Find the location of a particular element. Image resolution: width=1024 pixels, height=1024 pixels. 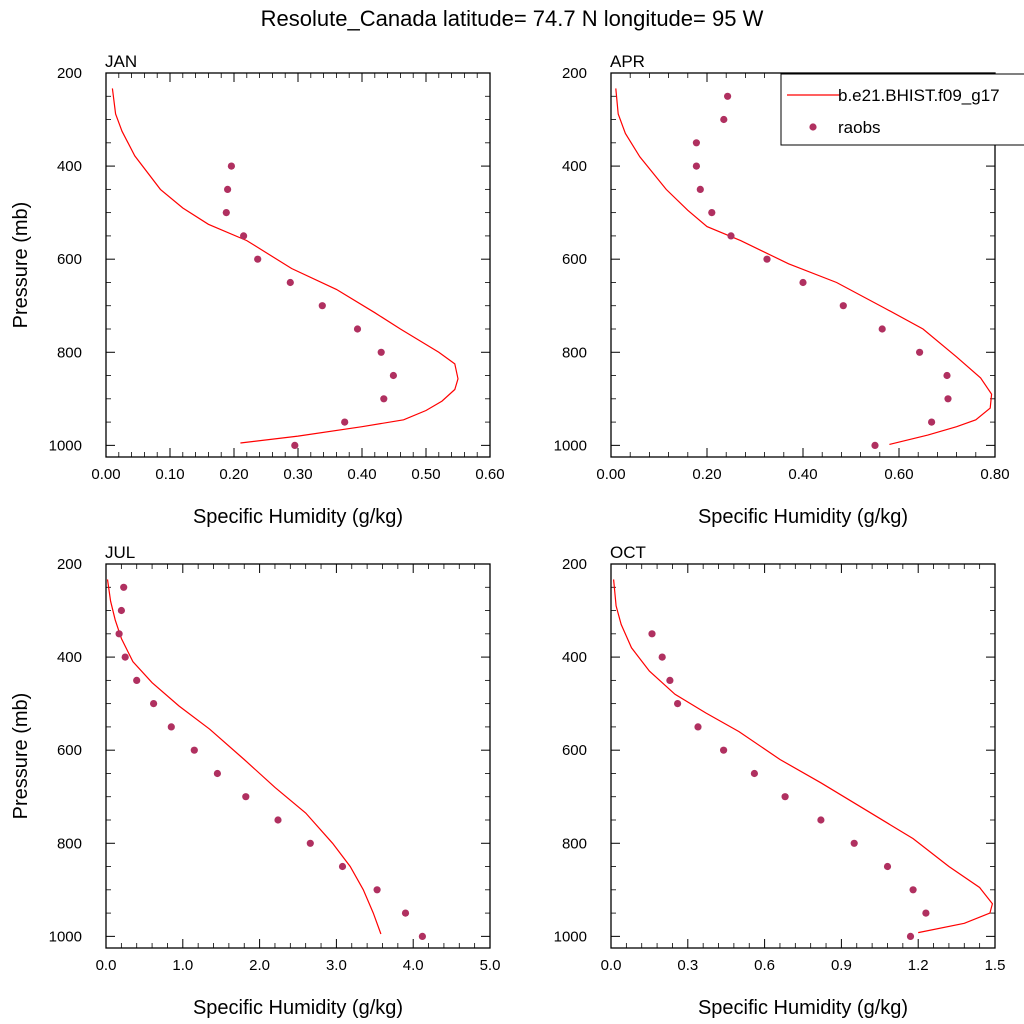

x-tick-label: 0.50 is located at coordinates (425, 474).